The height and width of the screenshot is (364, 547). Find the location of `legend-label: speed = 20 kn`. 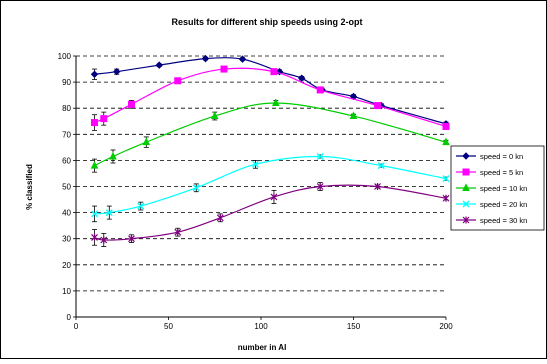

legend-label: speed = 20 kn is located at coordinates (503, 204).